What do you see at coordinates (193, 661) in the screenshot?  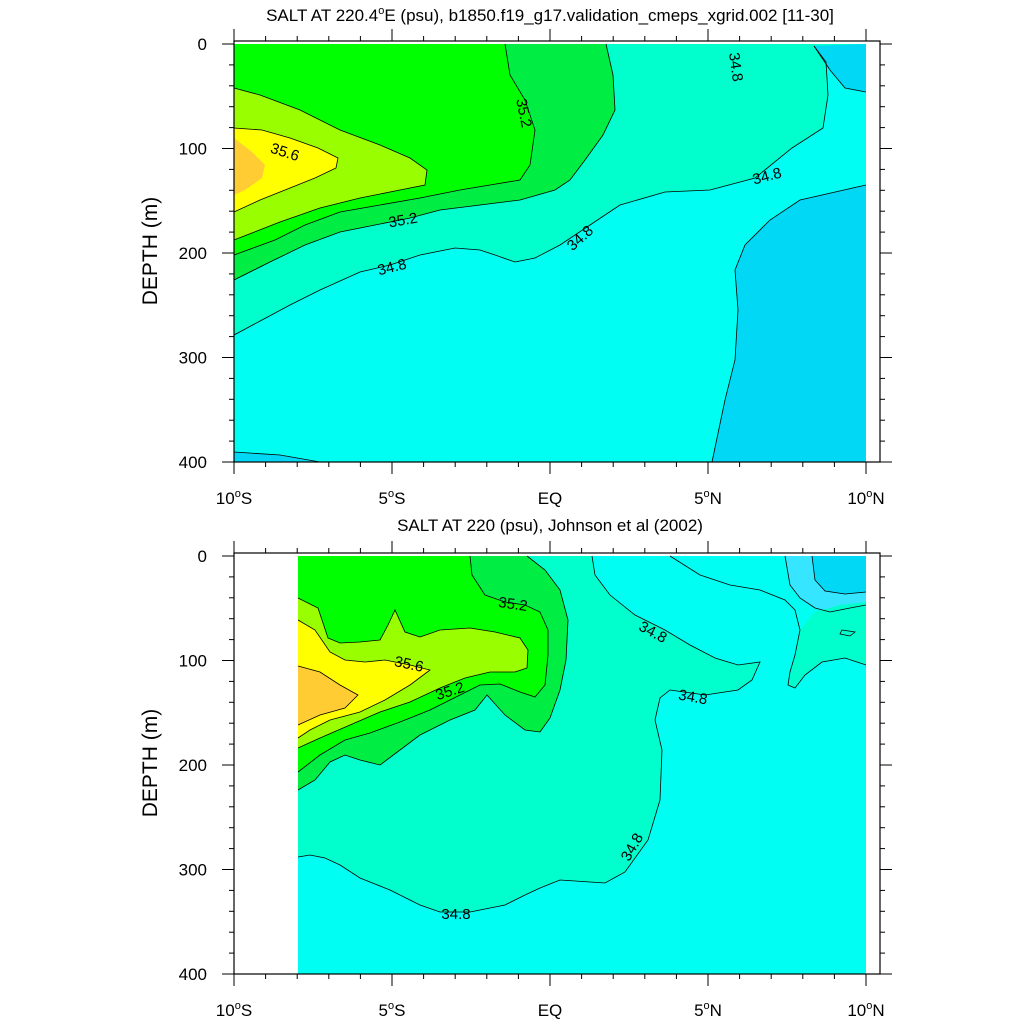 I see `bottom-y-tick-label: 100` at bounding box center [193, 661].